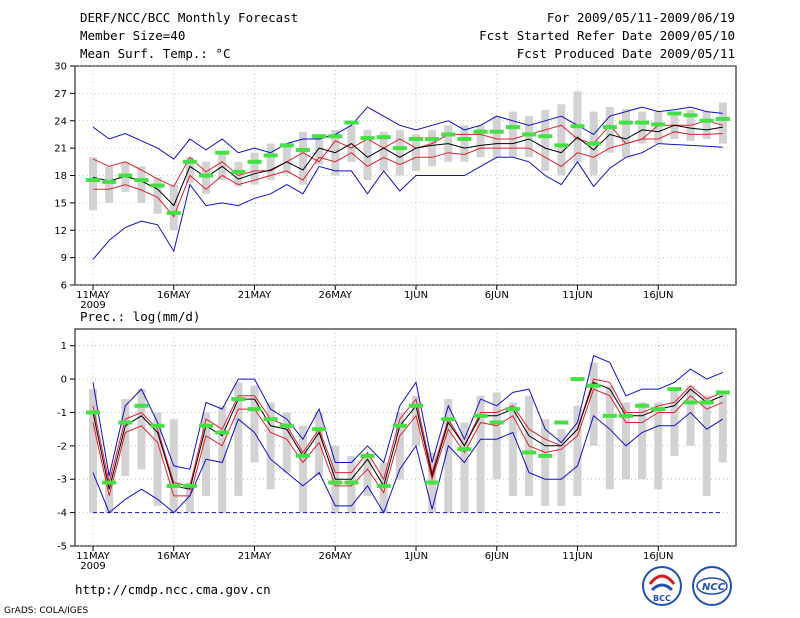 This screenshot has width=800, height=618. I want to click on series-lower, so click(407, 442).